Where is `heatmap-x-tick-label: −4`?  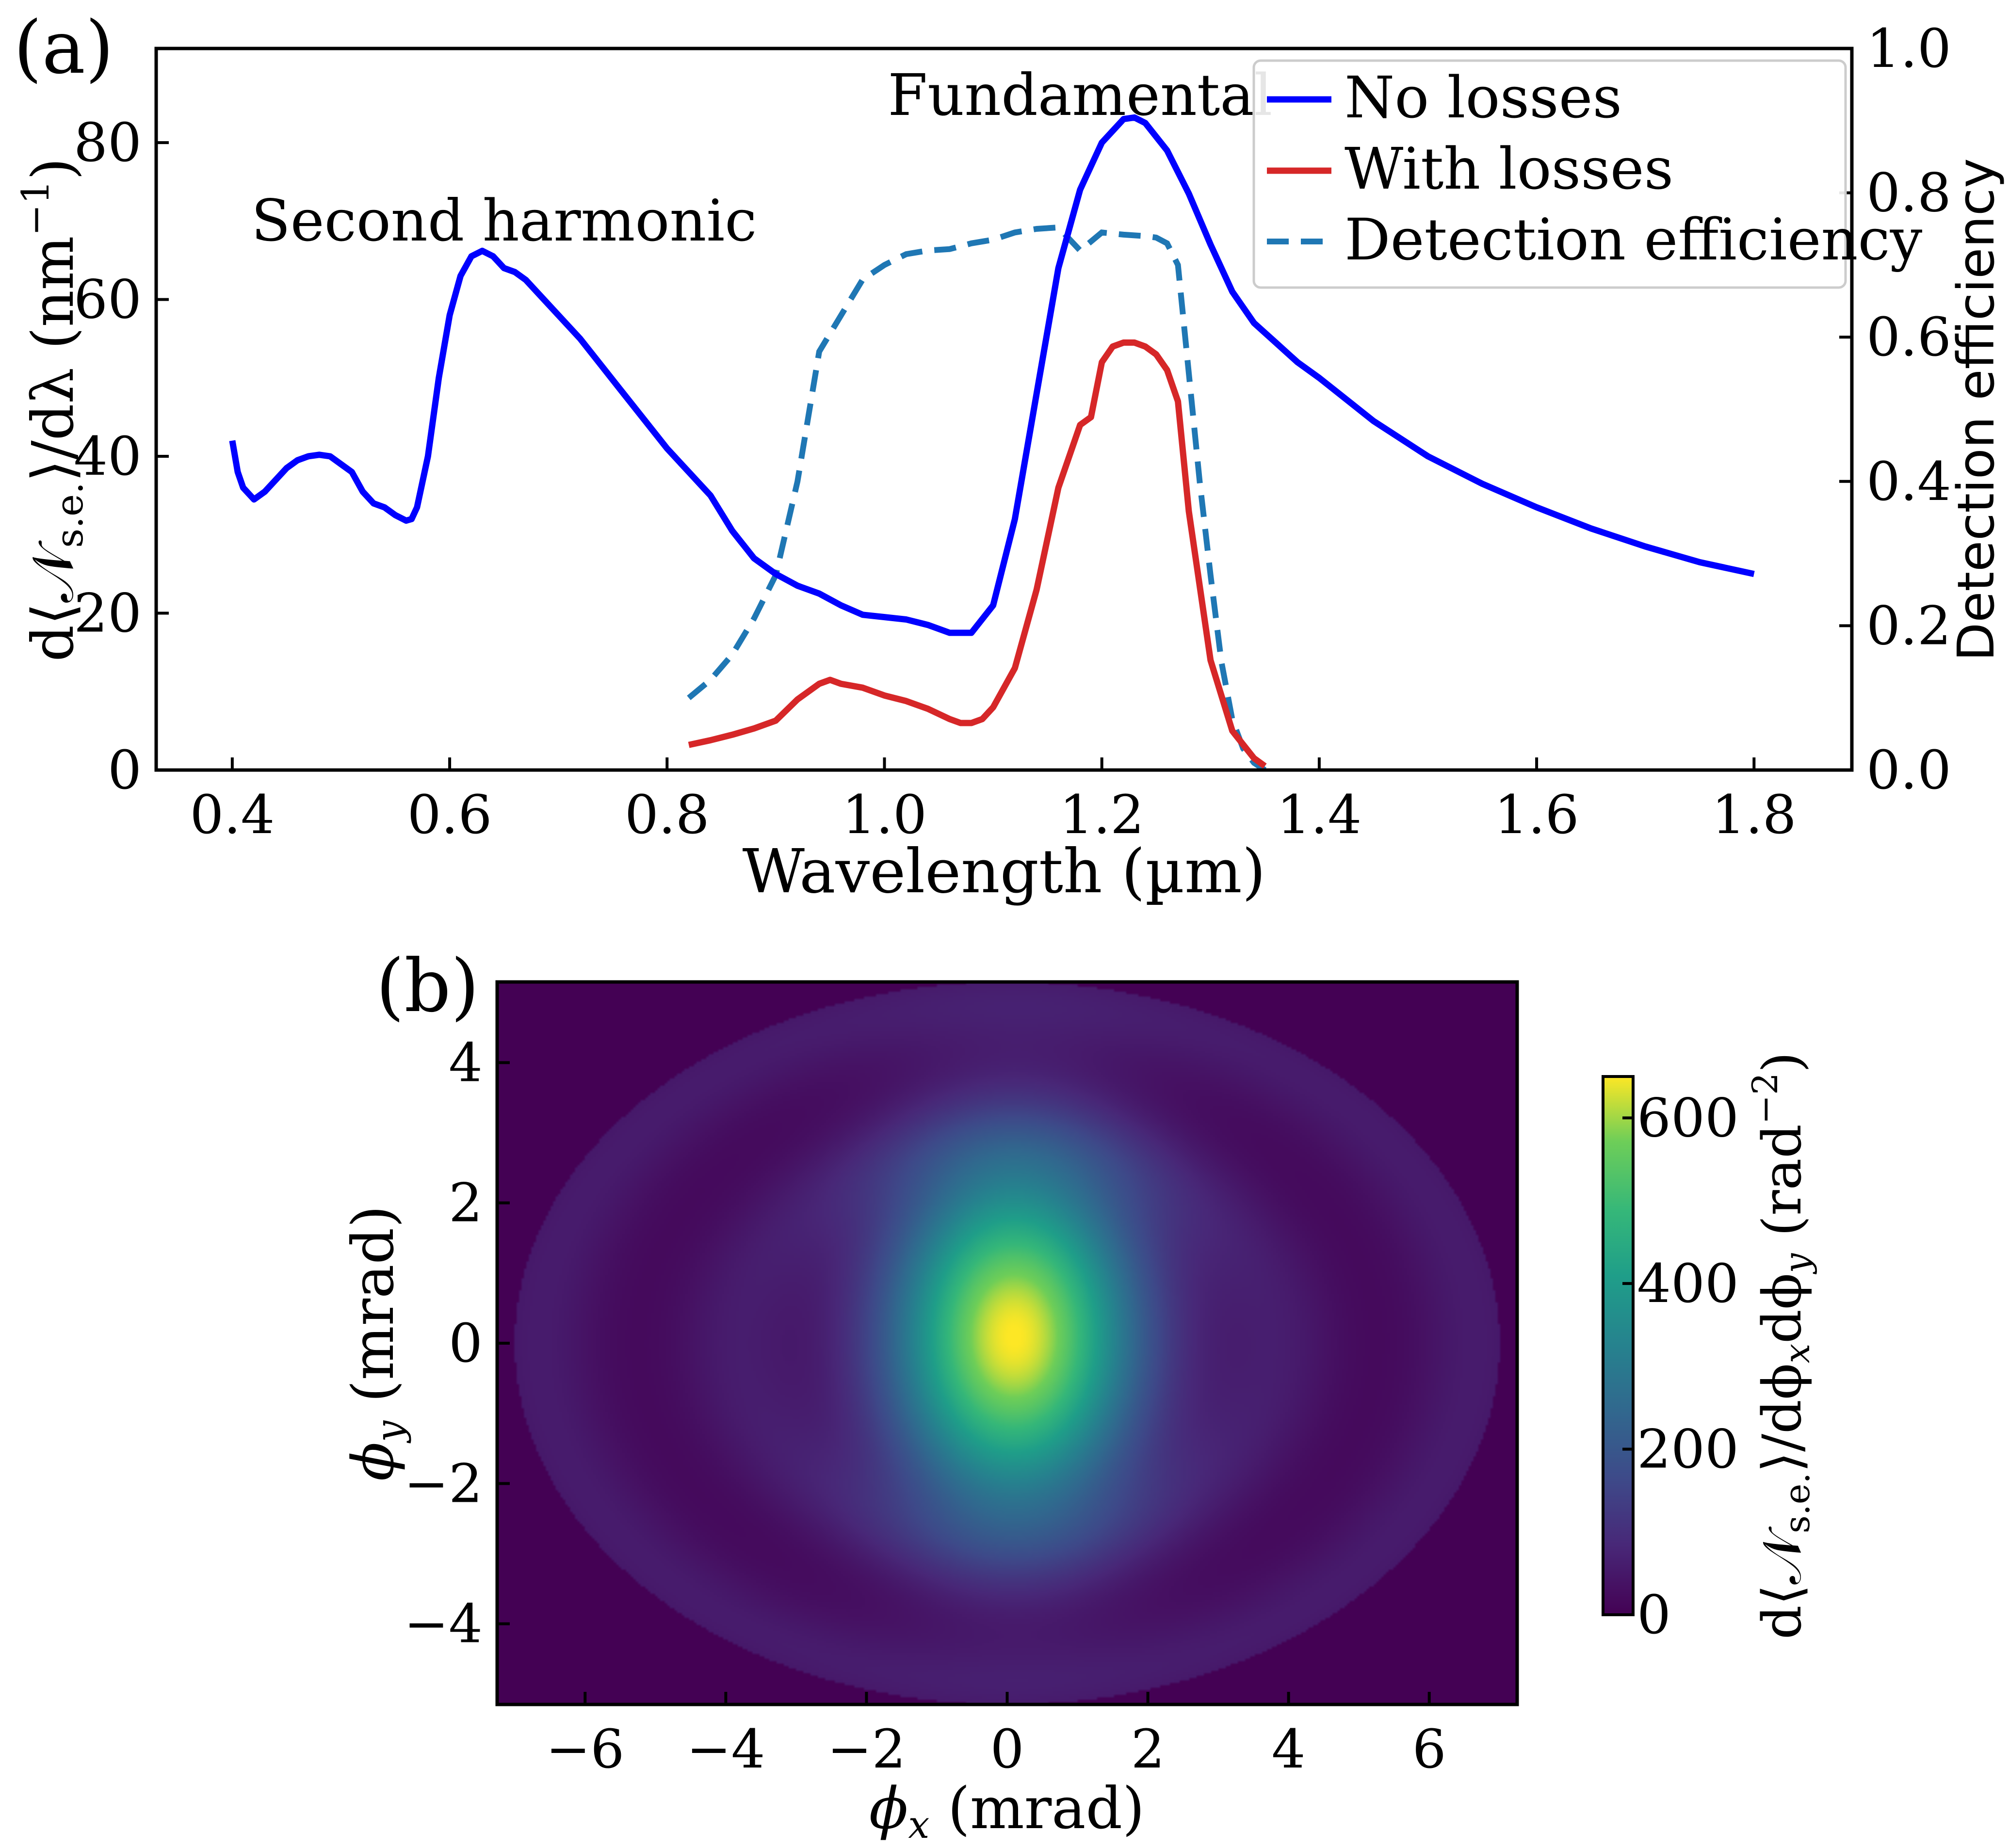
heatmap-x-tick-label: −4 is located at coordinates (725, 1749).